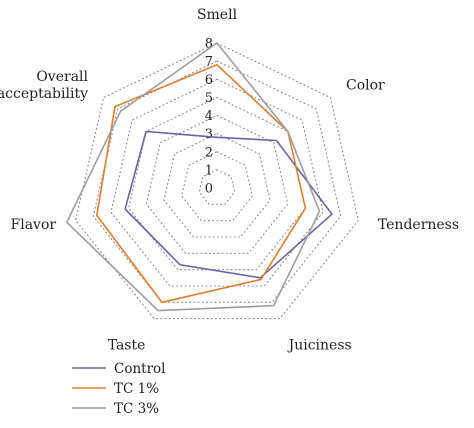  What do you see at coordinates (209, 152) in the screenshot?
I see `tick-label-2: 2` at bounding box center [209, 152].